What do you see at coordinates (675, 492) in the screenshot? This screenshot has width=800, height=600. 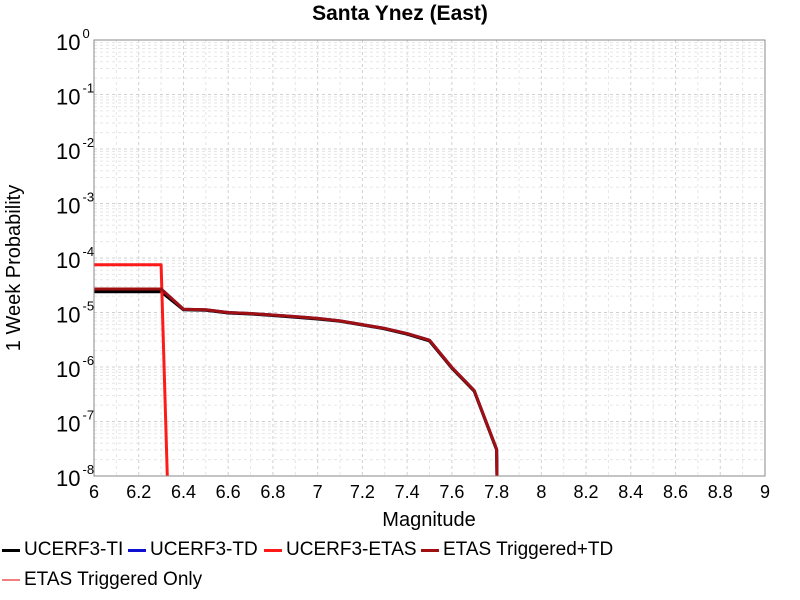 I see `x-tick-label: 8.6` at bounding box center [675, 492].